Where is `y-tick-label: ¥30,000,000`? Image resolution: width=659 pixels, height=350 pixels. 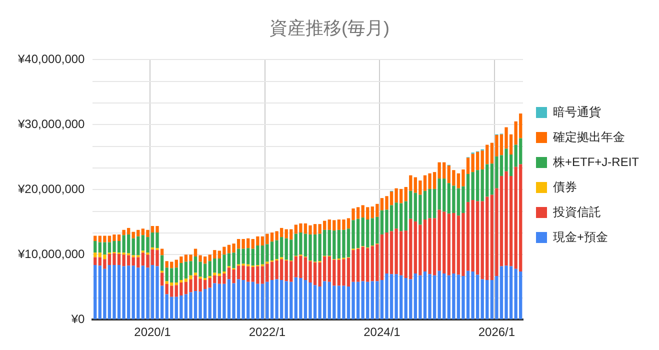
y-tick-label: ¥30,000,000 is located at coordinates (51, 123).